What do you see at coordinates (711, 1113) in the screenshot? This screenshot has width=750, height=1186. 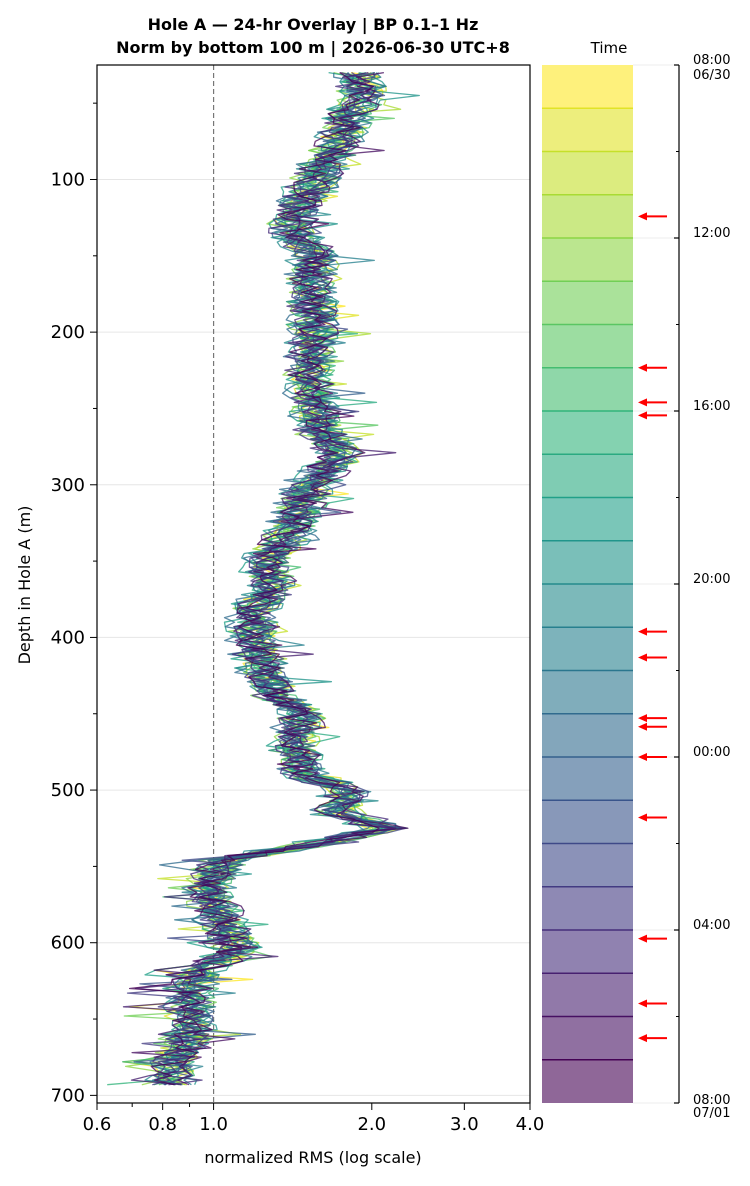 I see `time-tick-sublabel: 07/01` at bounding box center [711, 1113].